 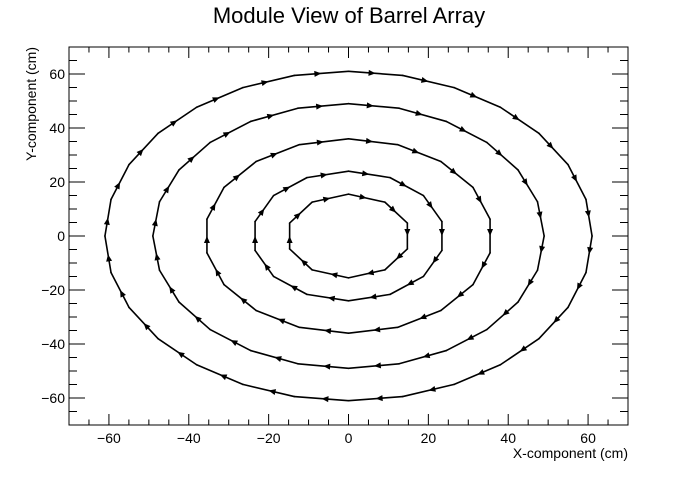 What do you see at coordinates (61, 236) in the screenshot?
I see `y-tick-label: 0` at bounding box center [61, 236].